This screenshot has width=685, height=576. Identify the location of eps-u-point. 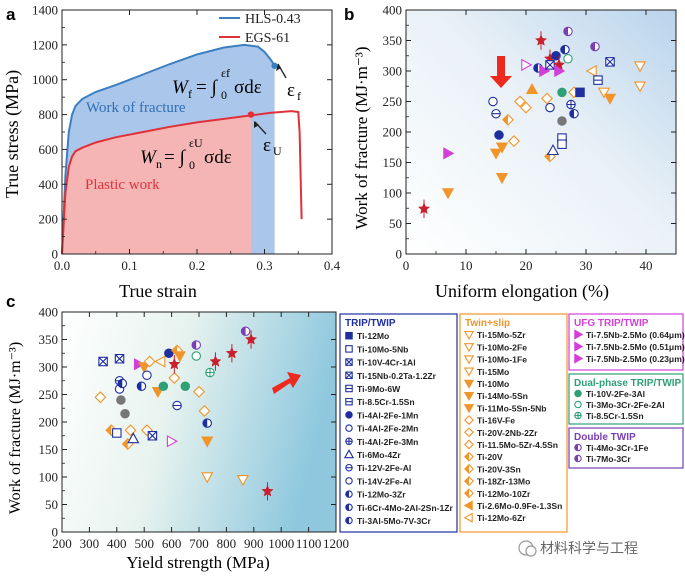
(251, 114).